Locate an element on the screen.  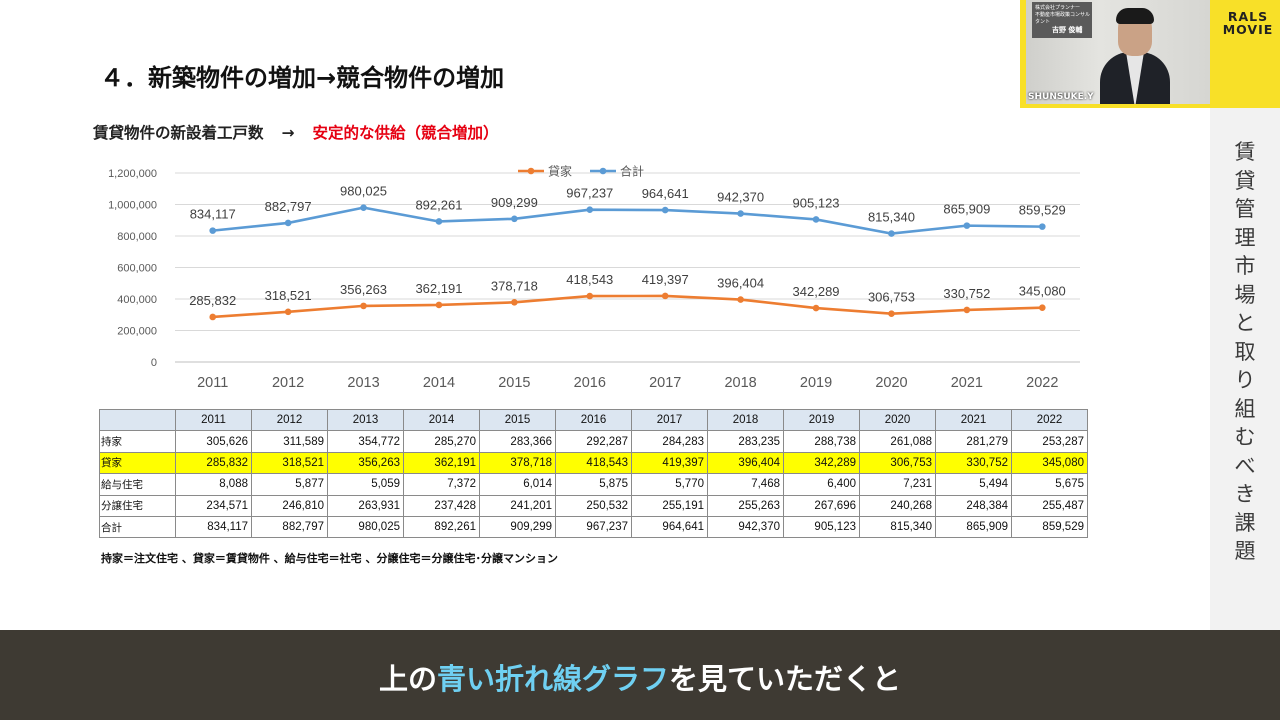
brand-logo: RALS MOVIE is located at coordinates (1248, 23).